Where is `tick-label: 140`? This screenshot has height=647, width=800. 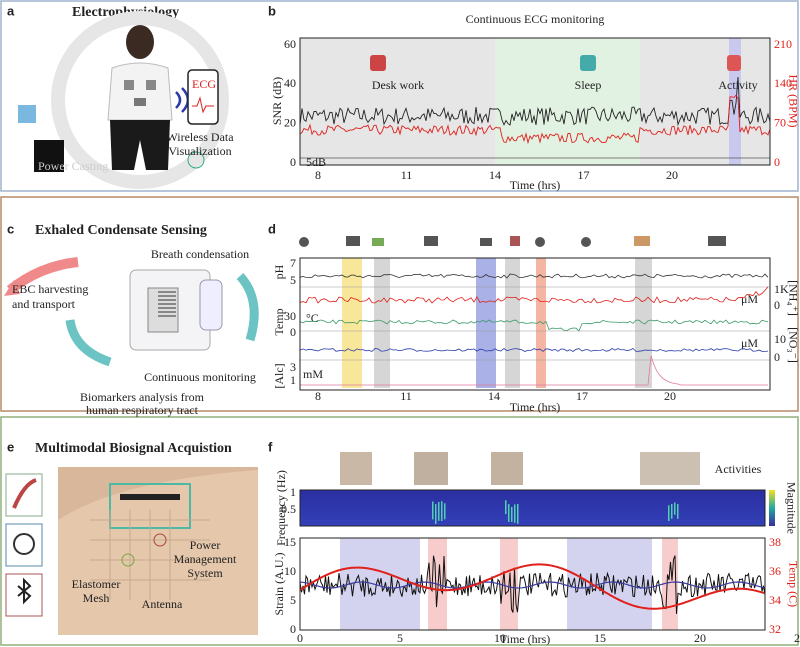
tick-label: 140 is located at coordinates (783, 83).